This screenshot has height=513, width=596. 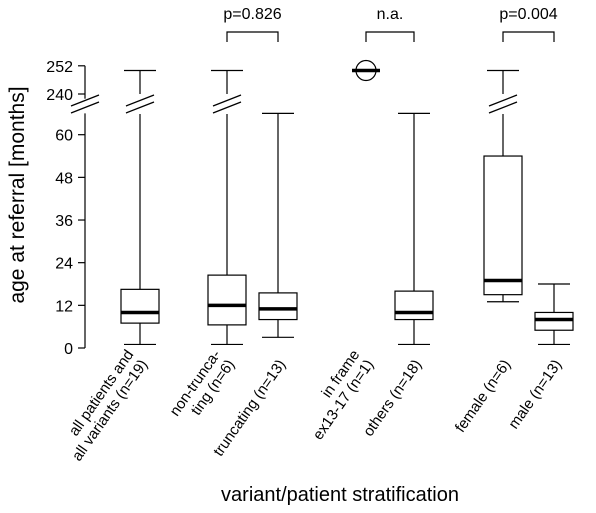 What do you see at coordinates (59, 67) in the screenshot?
I see `y-tick-label: 252` at bounding box center [59, 67].